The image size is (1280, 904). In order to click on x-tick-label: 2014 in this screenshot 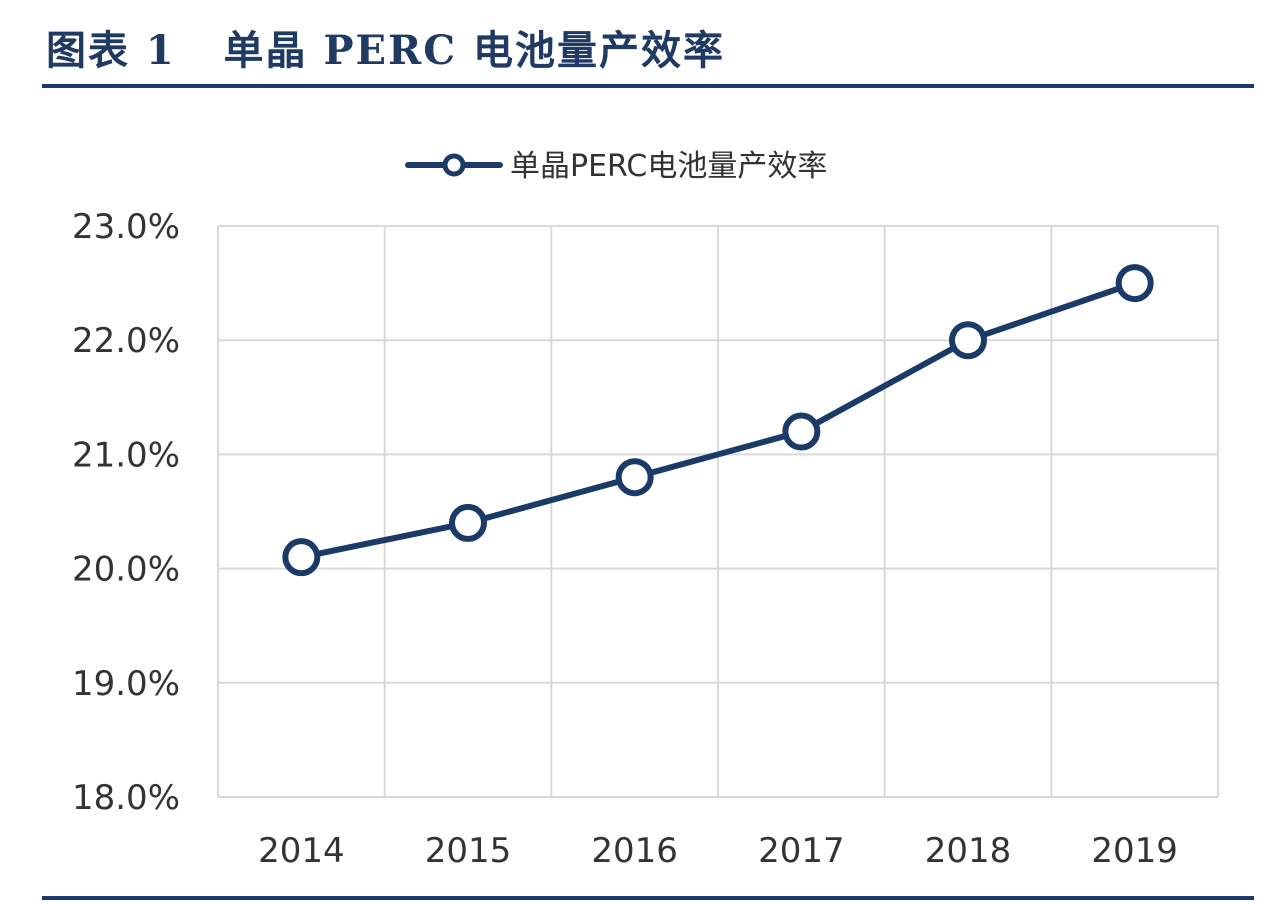, I will do `click(301, 851)`.